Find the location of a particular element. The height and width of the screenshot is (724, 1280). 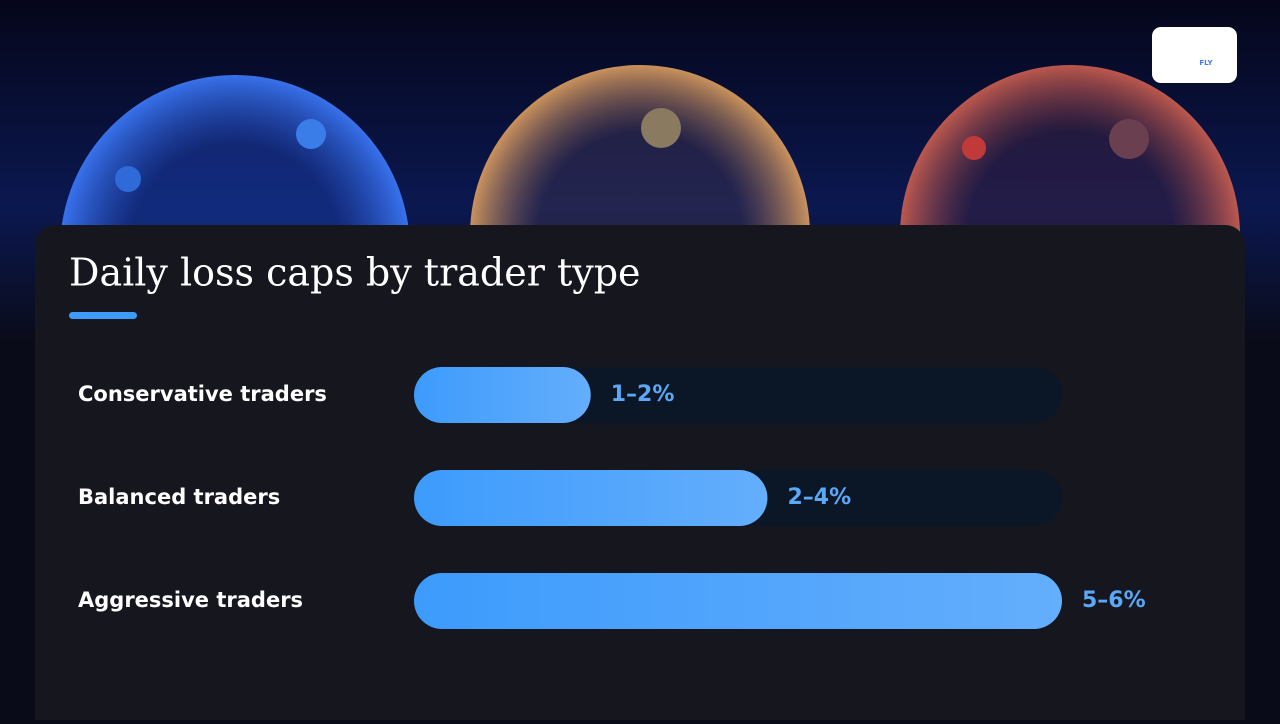

logo-text: FLY is located at coordinates (1206, 63).